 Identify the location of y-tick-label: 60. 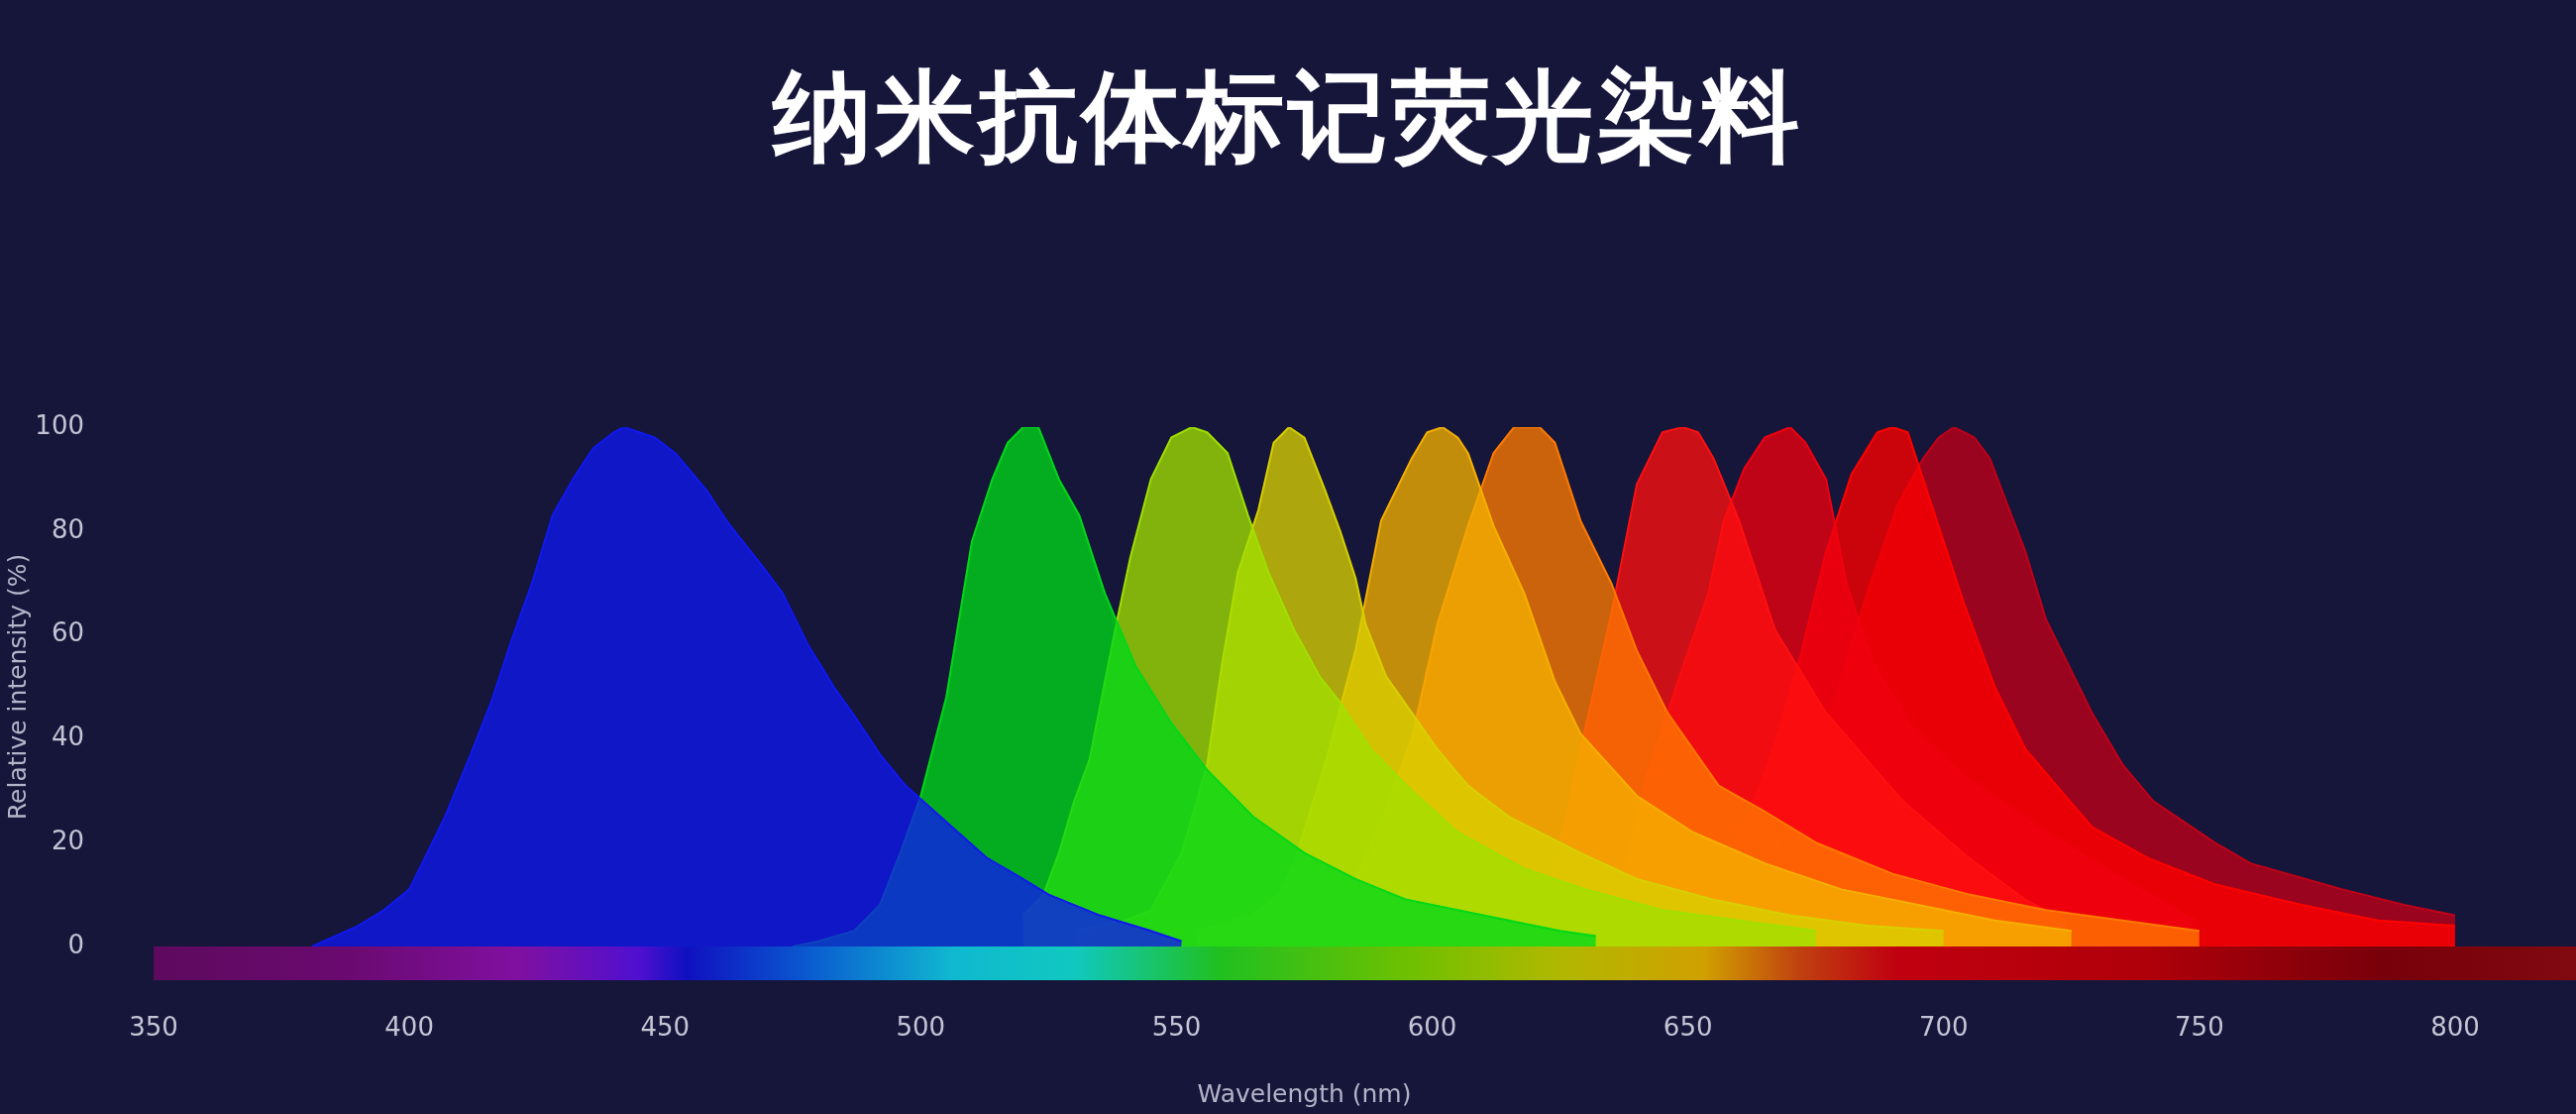
(67, 632).